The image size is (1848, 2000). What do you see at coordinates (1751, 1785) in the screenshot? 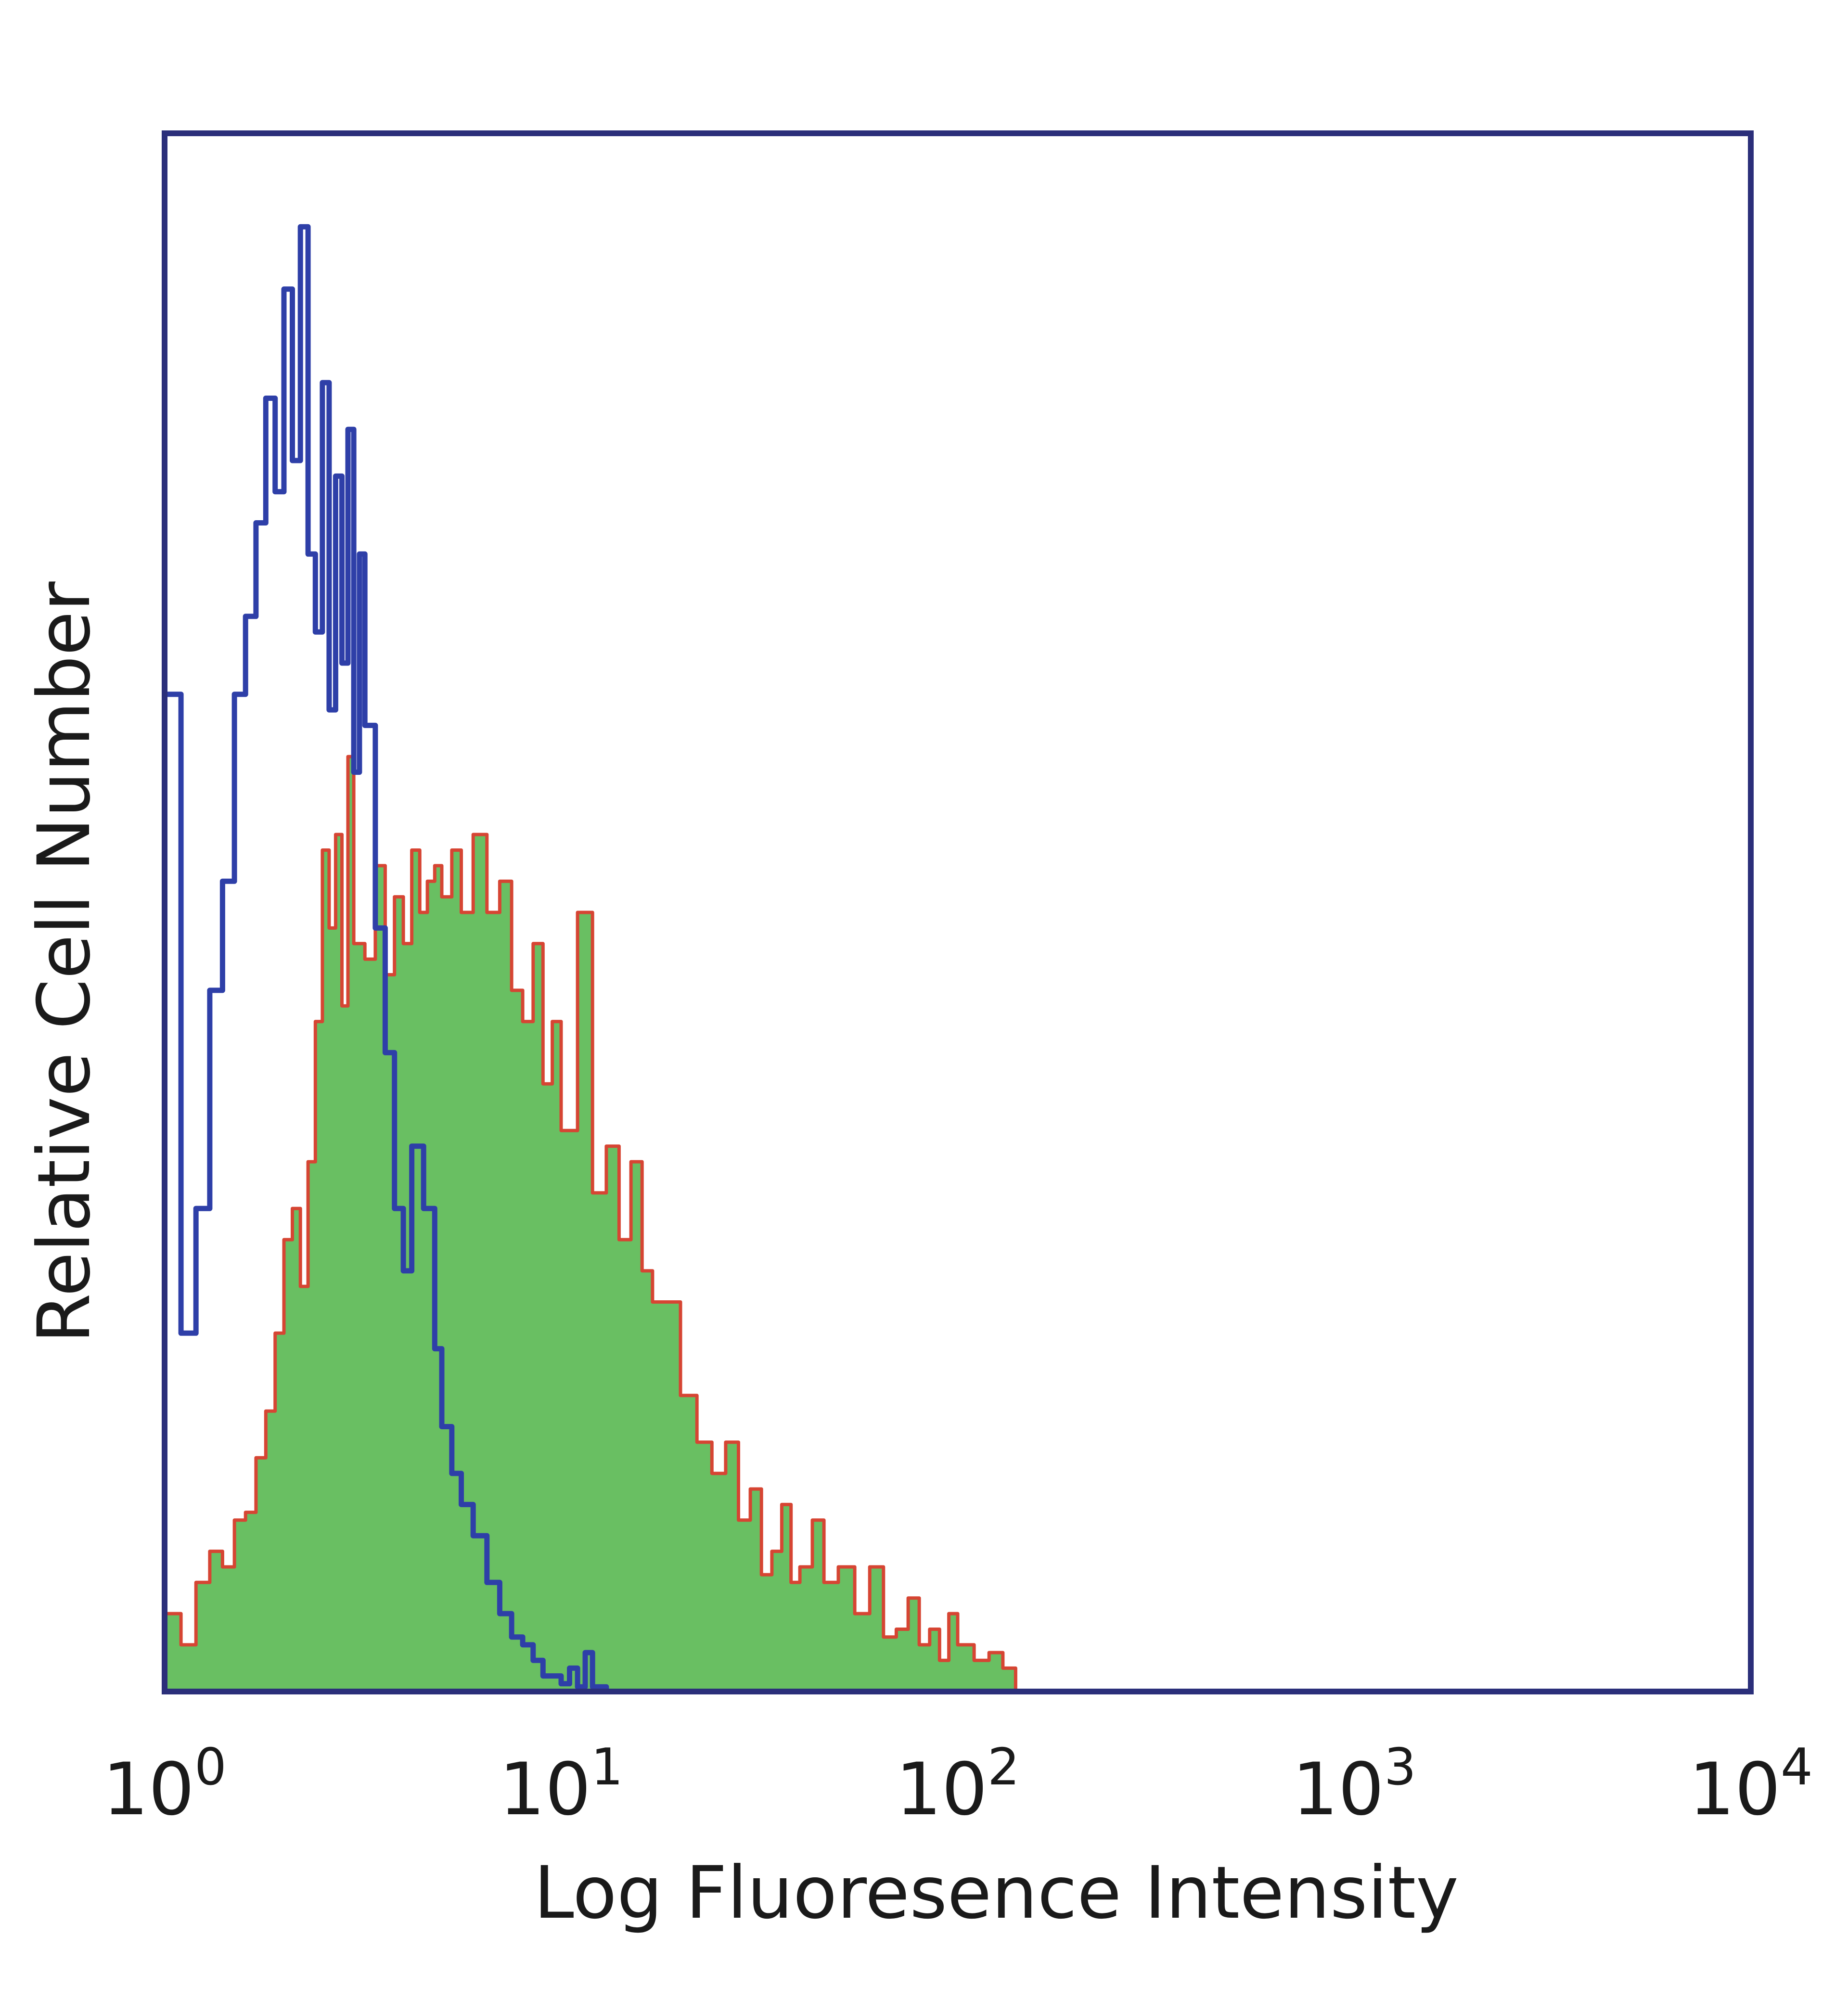
I see `x-tick-label: 10⁴` at bounding box center [1751, 1785].